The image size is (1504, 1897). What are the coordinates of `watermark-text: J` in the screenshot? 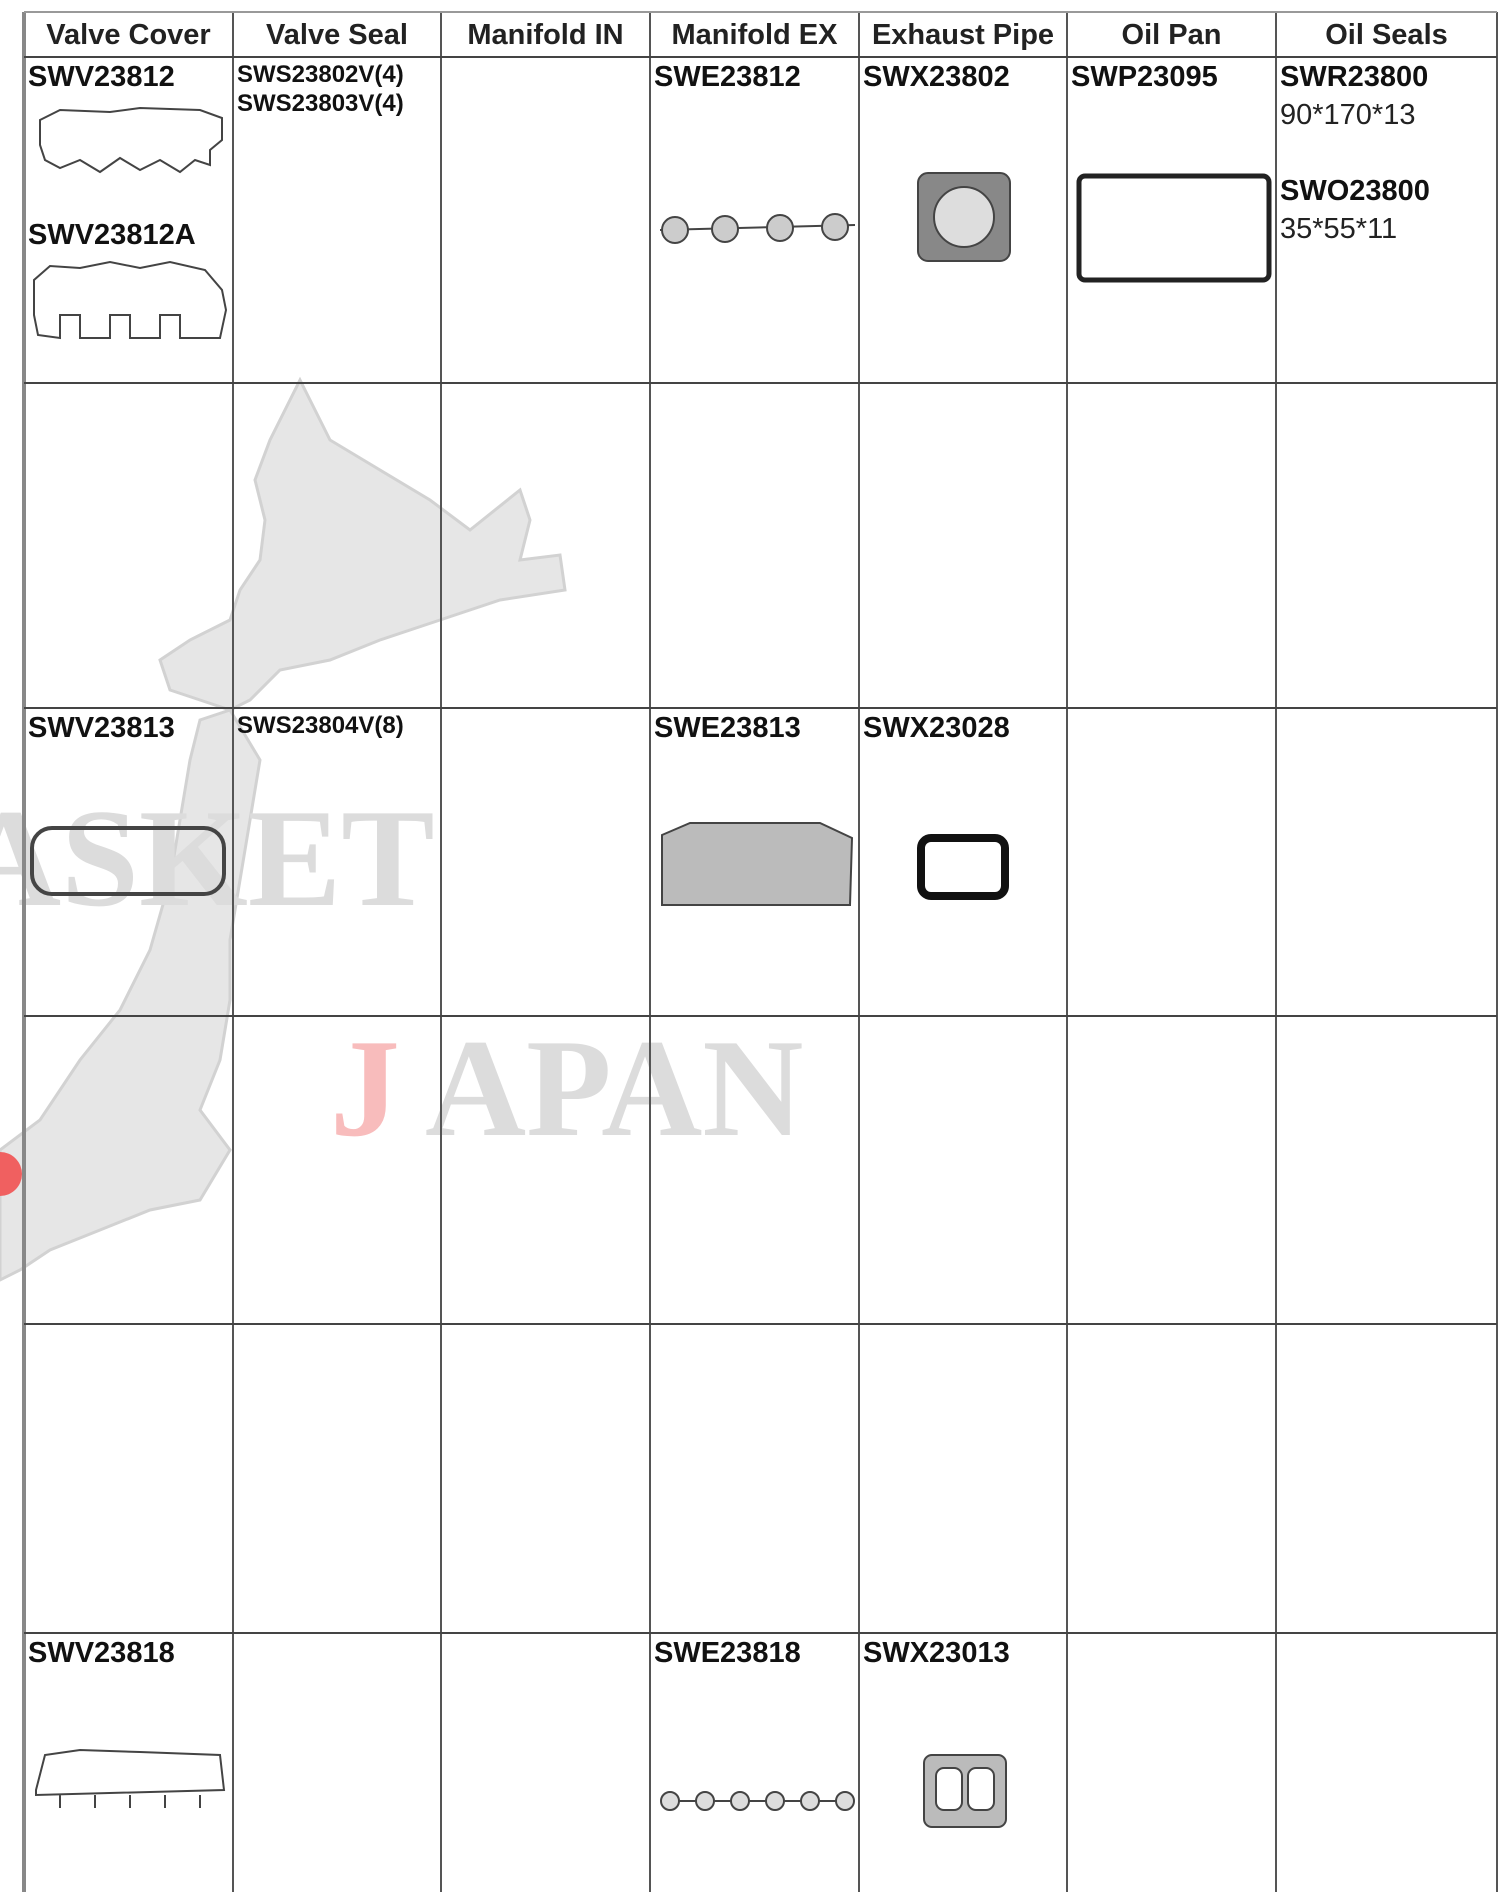 It's located at (365, 1088).